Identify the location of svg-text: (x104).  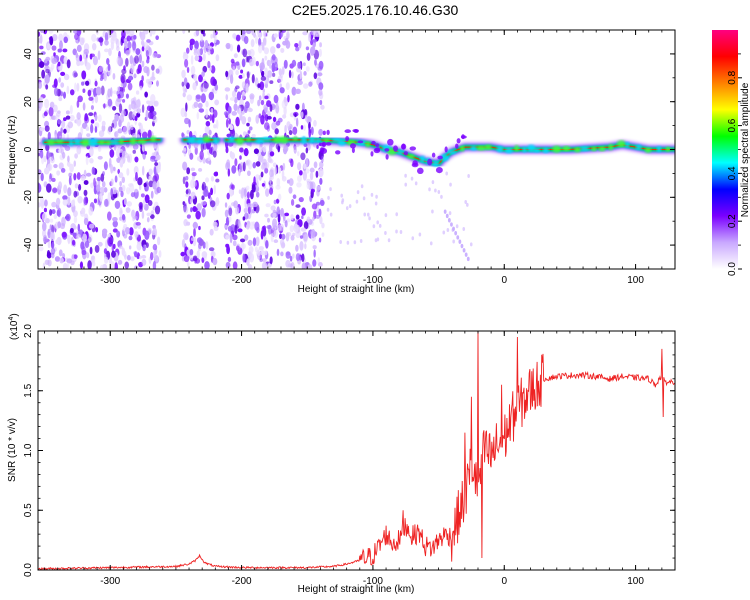
(14, 326).